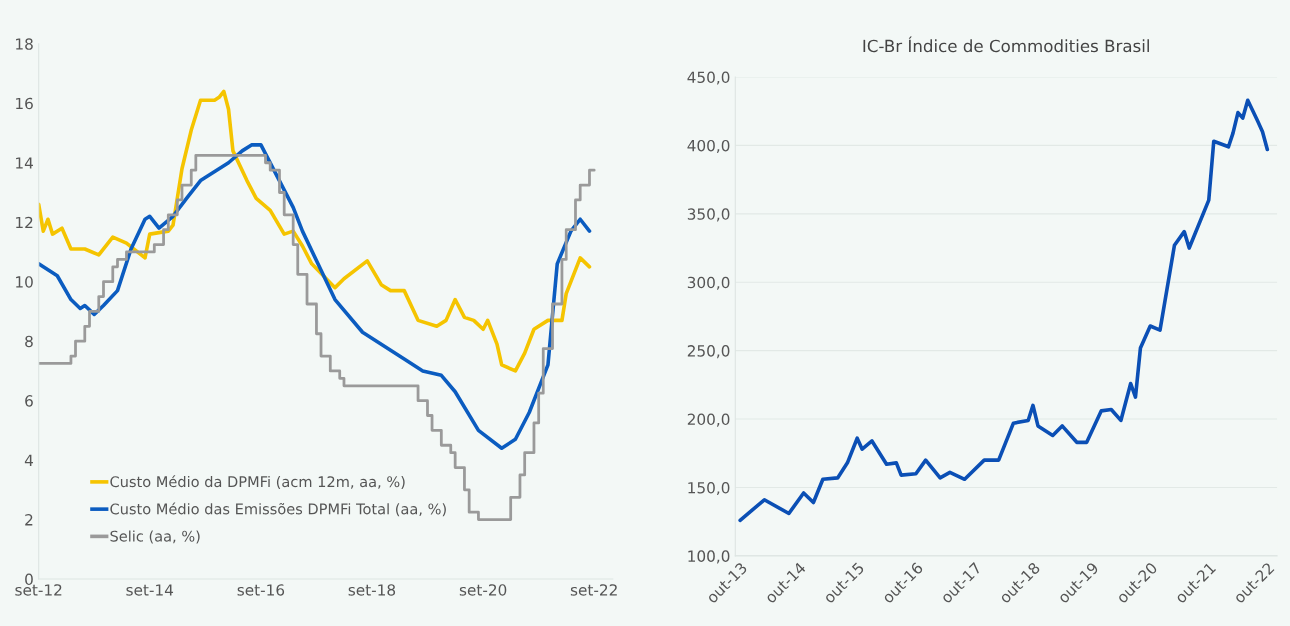  What do you see at coordinates (708, 352) in the screenshot?
I see `y-tick-label: 250,0` at bounding box center [708, 352].